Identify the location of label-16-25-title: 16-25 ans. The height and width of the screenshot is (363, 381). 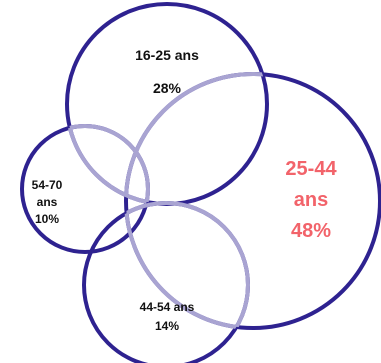
(167, 55).